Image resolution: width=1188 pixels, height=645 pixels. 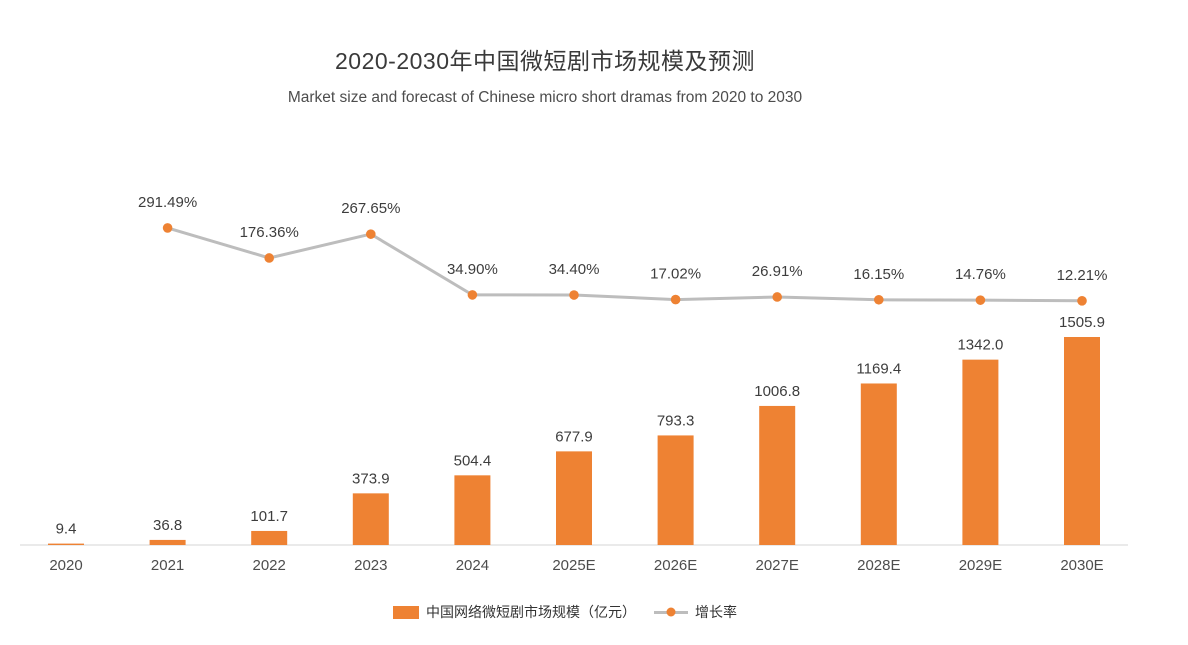 What do you see at coordinates (473, 460) in the screenshot?
I see `bar-value-label: 504.4` at bounding box center [473, 460].